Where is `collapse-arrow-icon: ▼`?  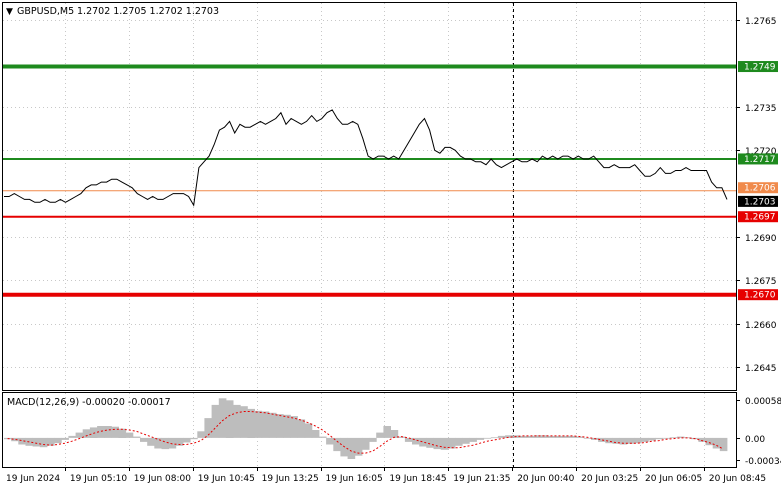
collapse-arrow-icon: ▼ is located at coordinates (9, 12).